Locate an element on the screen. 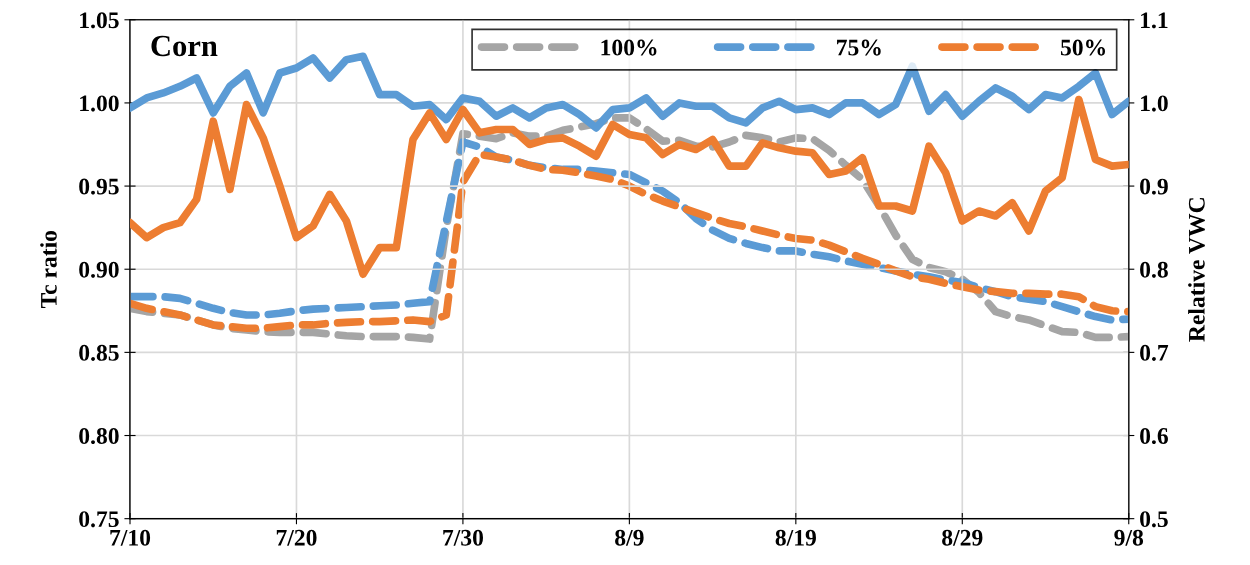 The height and width of the screenshot is (565, 1250). x-tick-label: 8/19 is located at coordinates (795, 537).